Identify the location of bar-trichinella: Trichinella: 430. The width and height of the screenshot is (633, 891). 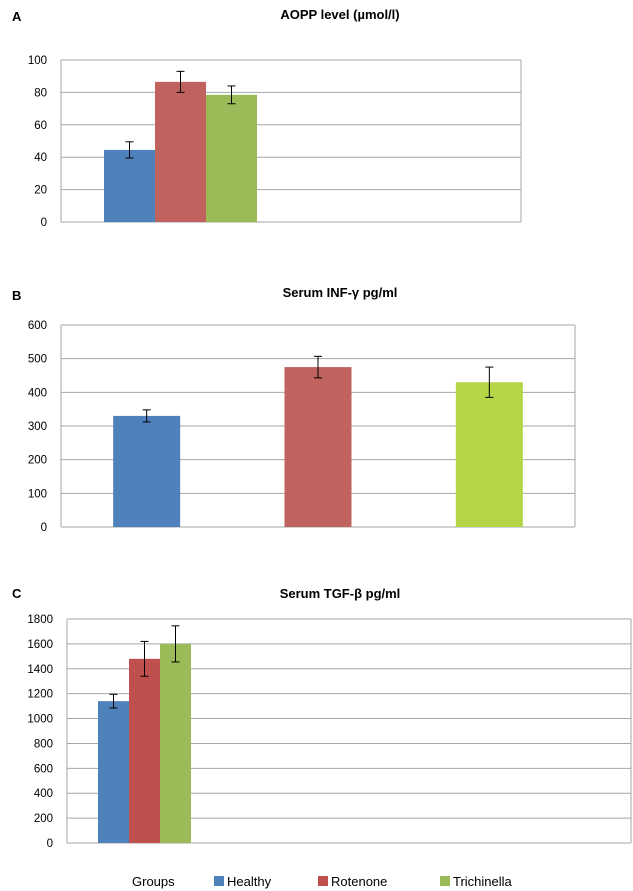
(489, 454).